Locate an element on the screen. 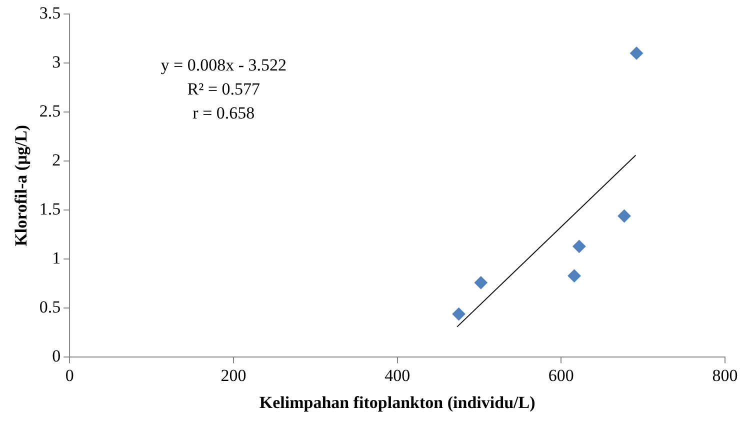  annotation: R² = 0.577 is located at coordinates (224, 88).